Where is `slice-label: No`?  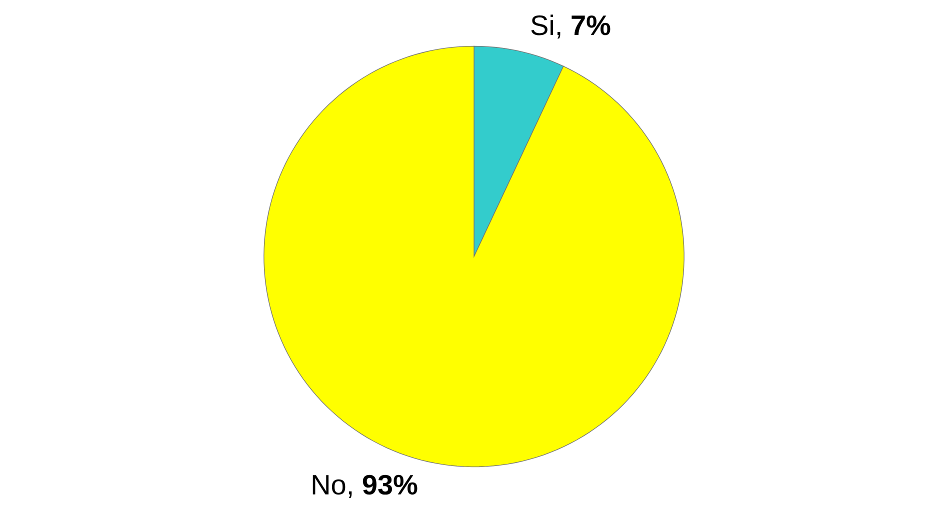 slice-label: No is located at coordinates (329, 485).